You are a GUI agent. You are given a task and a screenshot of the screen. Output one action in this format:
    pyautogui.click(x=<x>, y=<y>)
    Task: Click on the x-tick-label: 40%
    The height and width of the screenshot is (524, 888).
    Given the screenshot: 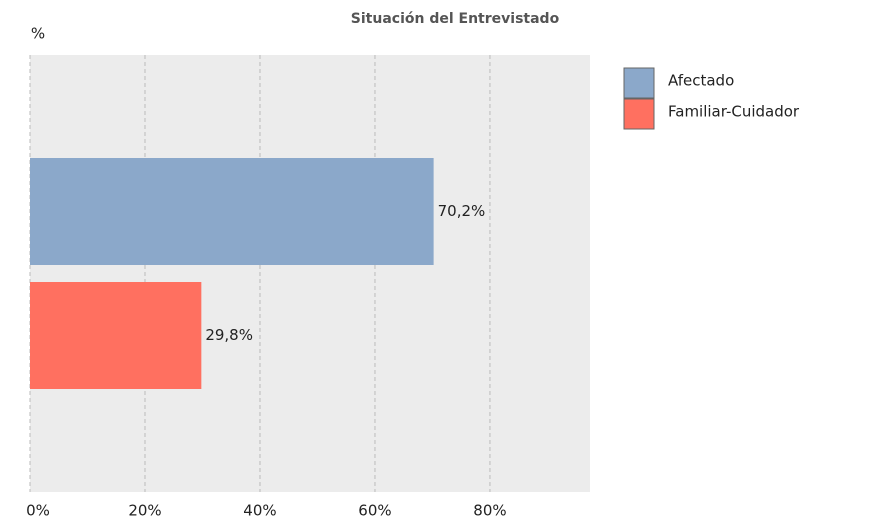 What is the action you would take?
    pyautogui.click(x=259, y=511)
    